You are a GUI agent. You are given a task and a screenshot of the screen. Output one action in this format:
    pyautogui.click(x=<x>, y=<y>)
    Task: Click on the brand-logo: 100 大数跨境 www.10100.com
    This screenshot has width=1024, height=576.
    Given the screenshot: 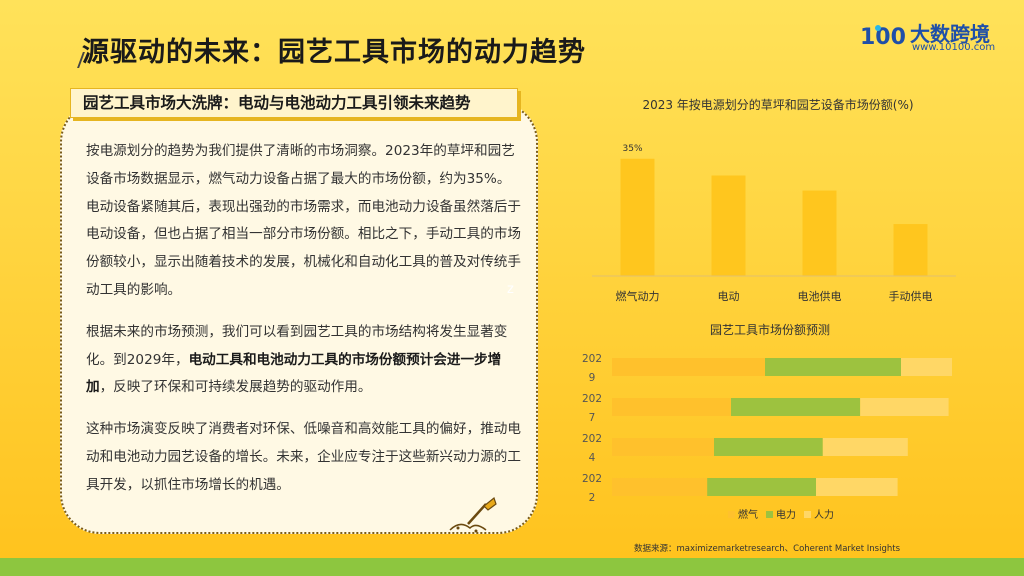 What is the action you would take?
    pyautogui.click(x=933, y=35)
    